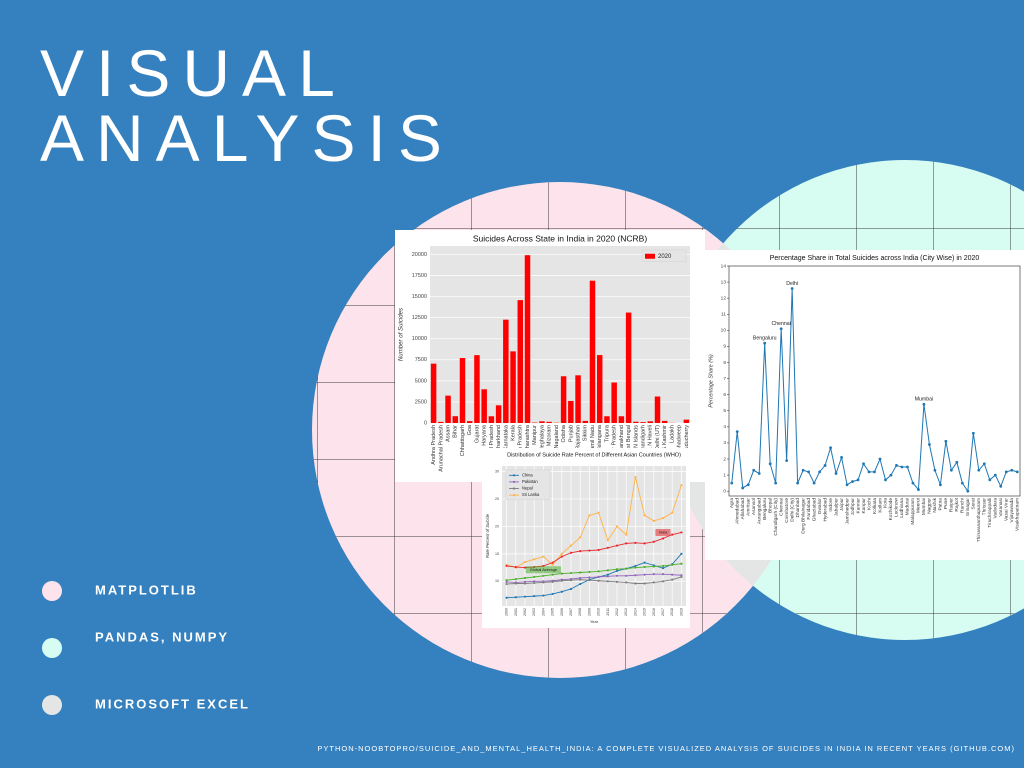 The width and height of the screenshot is (1024, 768). Describe the element at coordinates (441, 448) in the screenshot. I see `x-tick-label: Arunachal Pradesh` at that location.